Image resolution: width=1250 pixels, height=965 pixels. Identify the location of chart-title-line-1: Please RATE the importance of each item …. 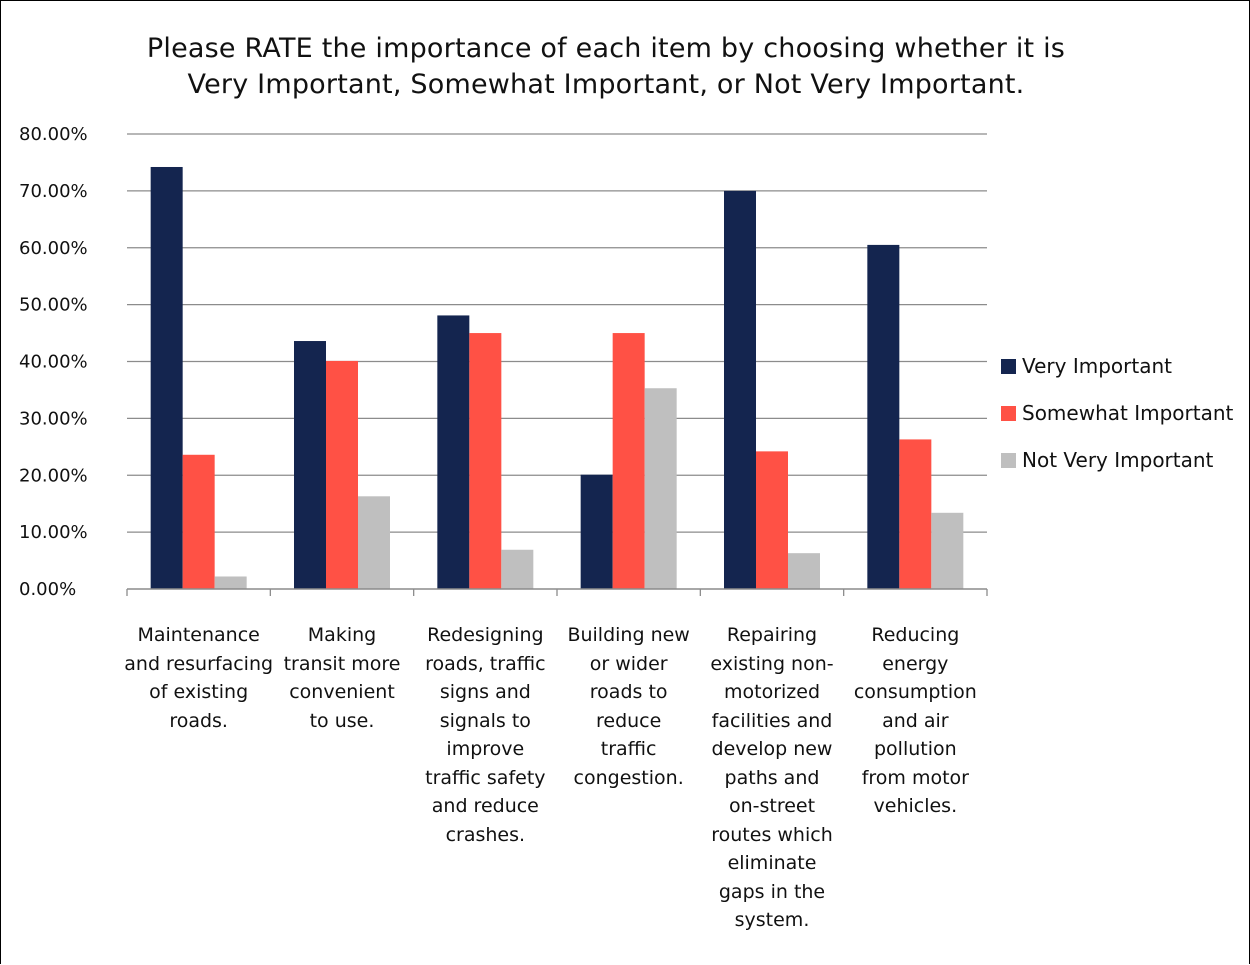
(606, 48).